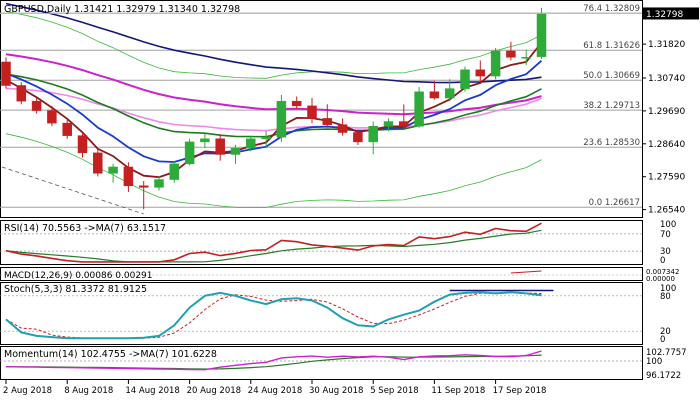 The width and height of the screenshot is (700, 400). I want to click on rsi-line, so click(273, 242).